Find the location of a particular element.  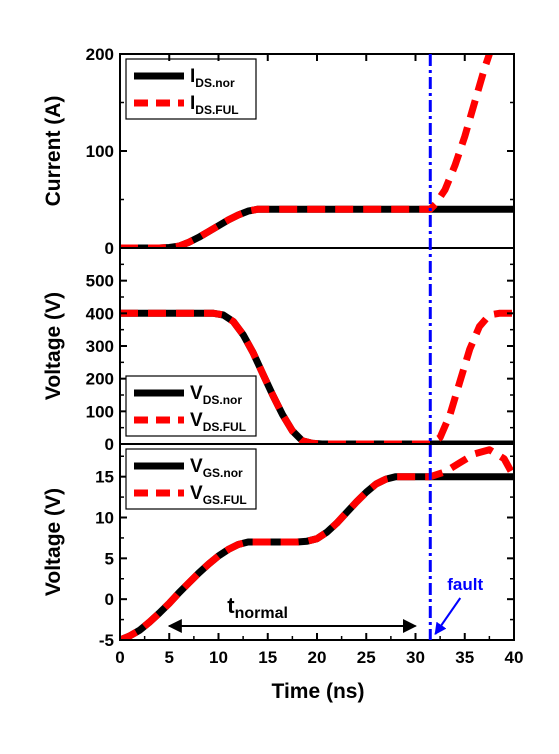

legend-label: VDS.nor is located at coordinates (216, 395).